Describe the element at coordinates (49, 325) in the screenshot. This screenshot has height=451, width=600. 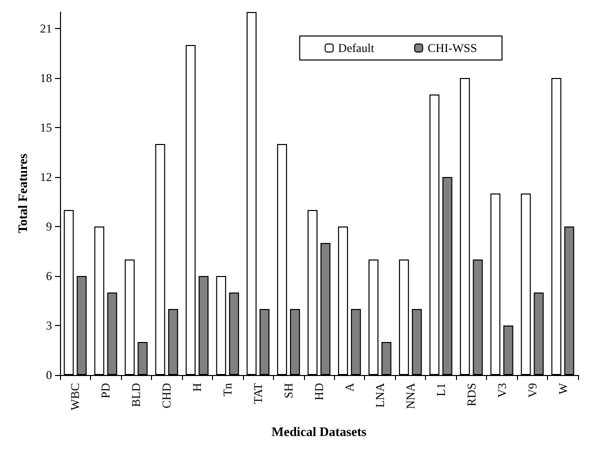
I see `y-tick-label: 3` at that location.